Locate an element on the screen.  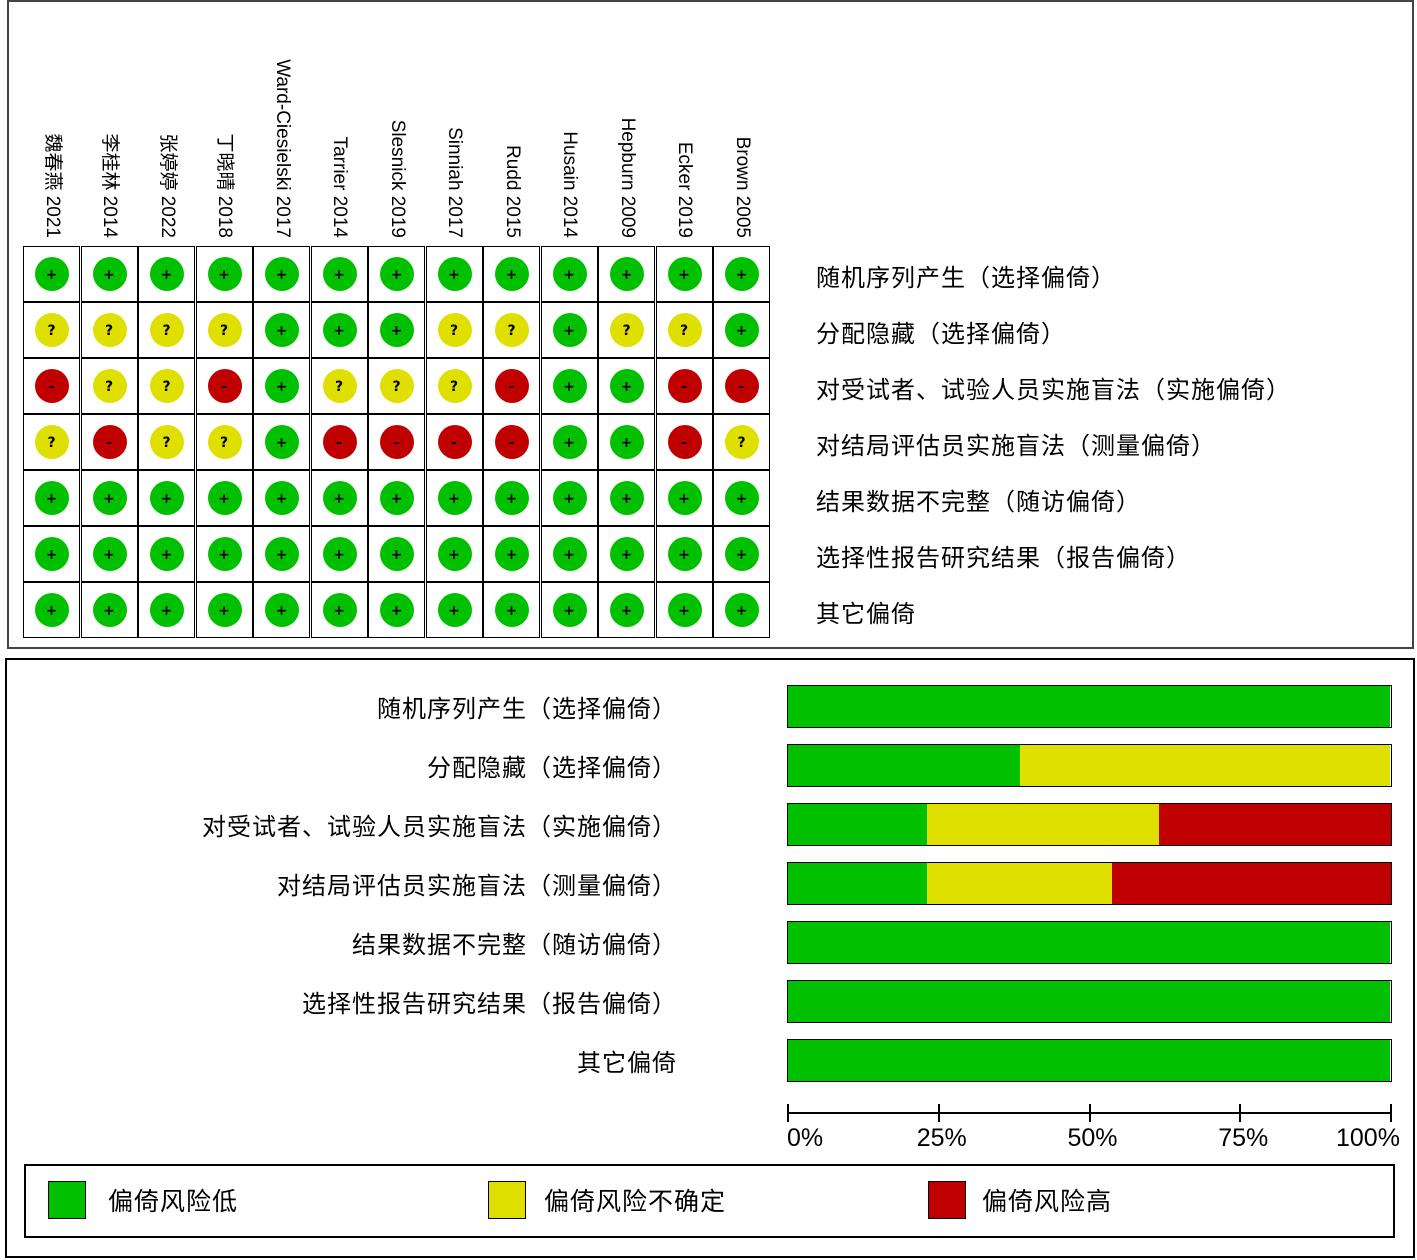
x-axis-tick-label: 100% is located at coordinates (1368, 1138).